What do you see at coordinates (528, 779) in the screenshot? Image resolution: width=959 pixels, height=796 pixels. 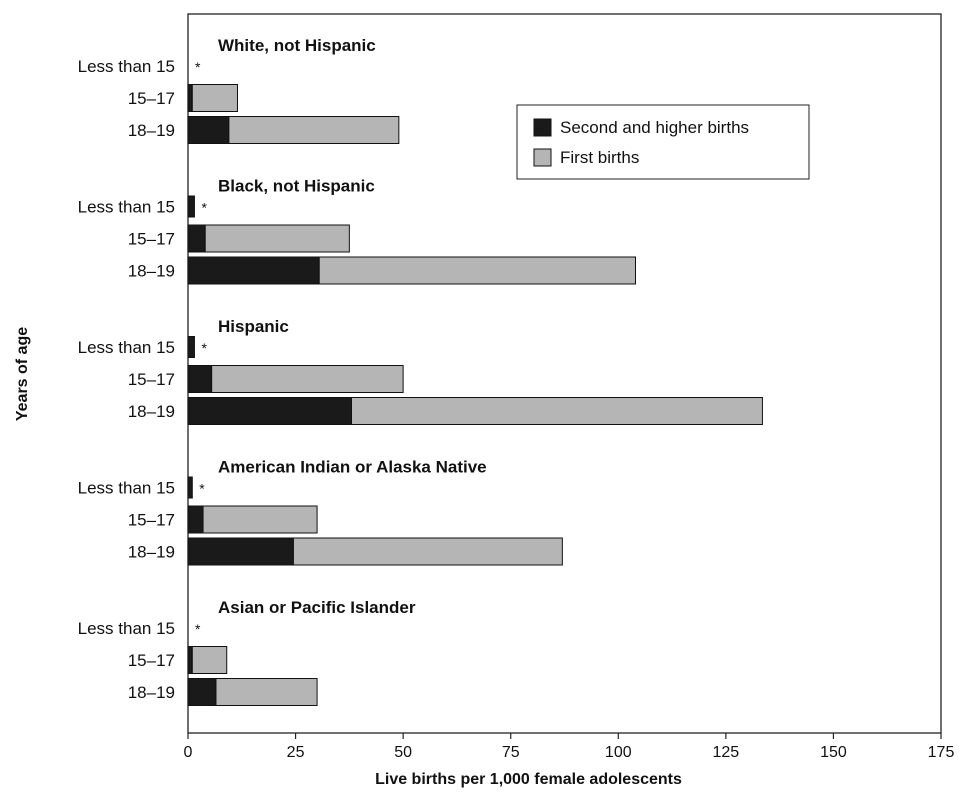 I see `x-axis-title: Live births per 1,000 female adolescents` at bounding box center [528, 779].